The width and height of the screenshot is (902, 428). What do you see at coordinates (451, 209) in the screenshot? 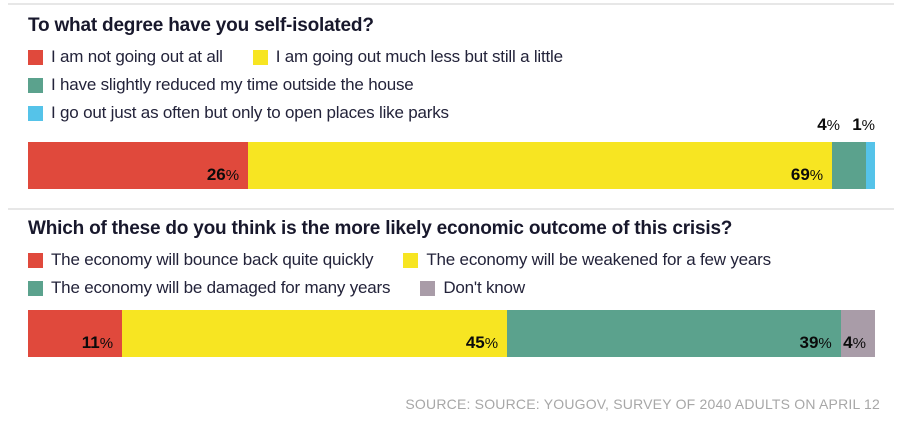
I see `section-divider` at bounding box center [451, 209].